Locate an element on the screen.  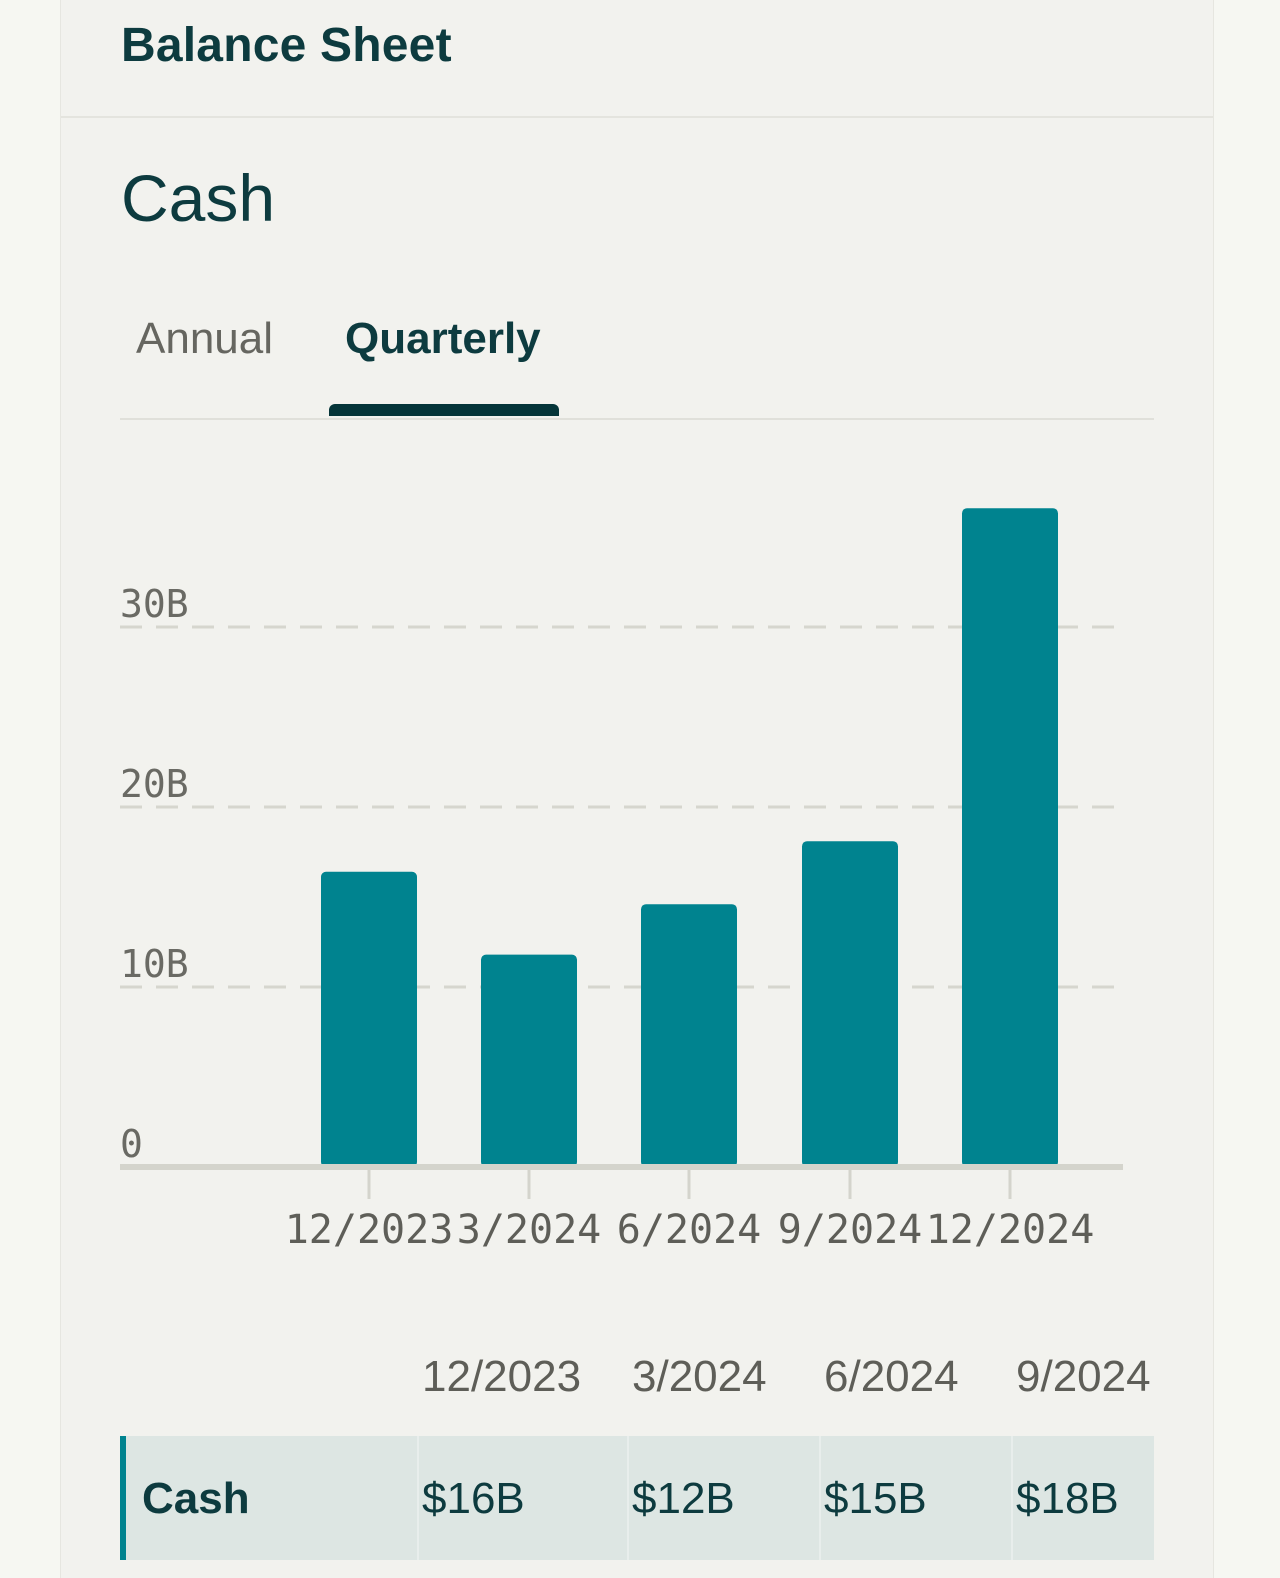
row-label-cash: Cash is located at coordinates (196, 1498).